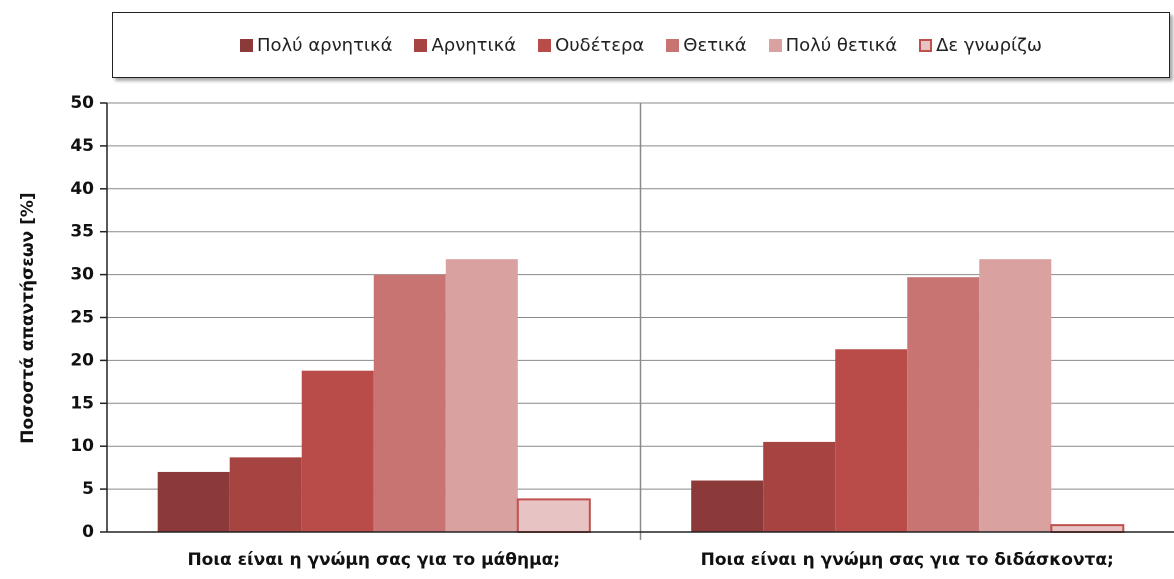 This screenshot has width=1174, height=579. I want to click on y-tick-label: 20, so click(82, 360).